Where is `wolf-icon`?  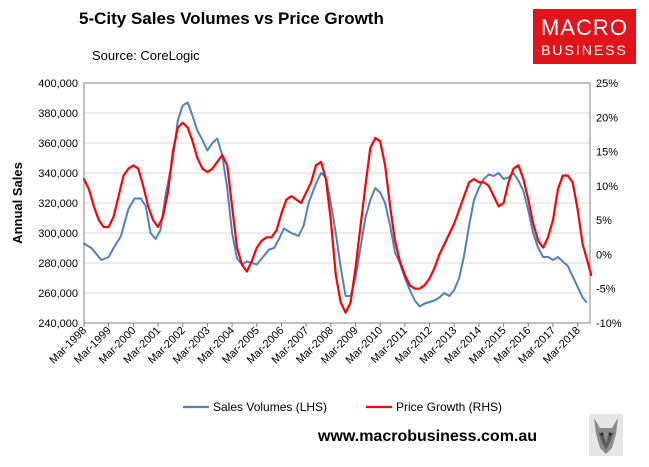
wolf-icon is located at coordinates (606, 435).